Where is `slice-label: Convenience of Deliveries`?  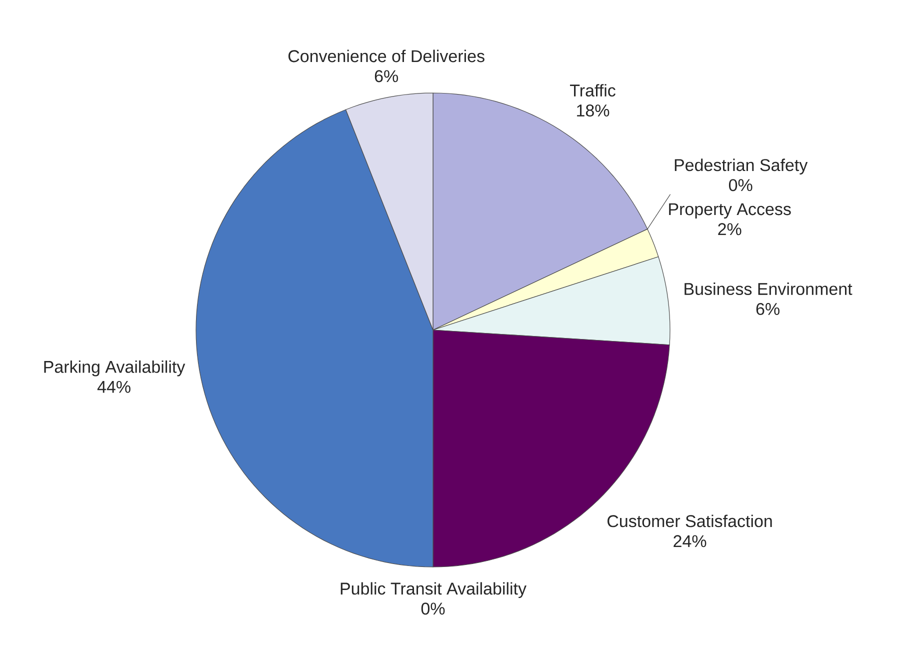
slice-label: Convenience of Deliveries is located at coordinates (386, 56).